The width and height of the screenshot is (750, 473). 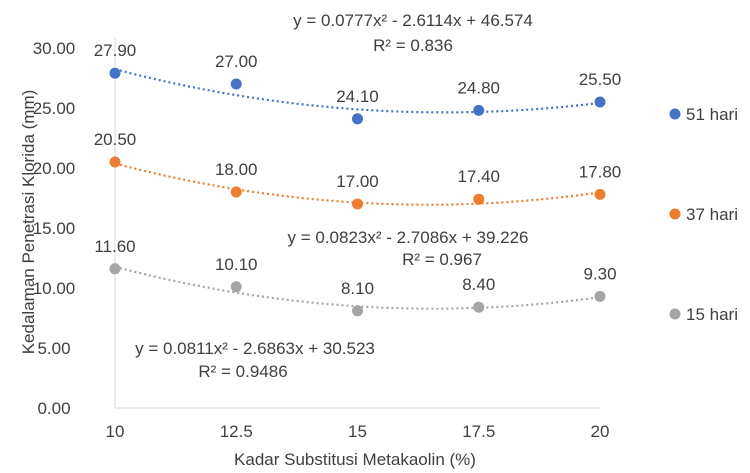 I want to click on r-squared: R² = 0.9486, so click(x=242, y=371).